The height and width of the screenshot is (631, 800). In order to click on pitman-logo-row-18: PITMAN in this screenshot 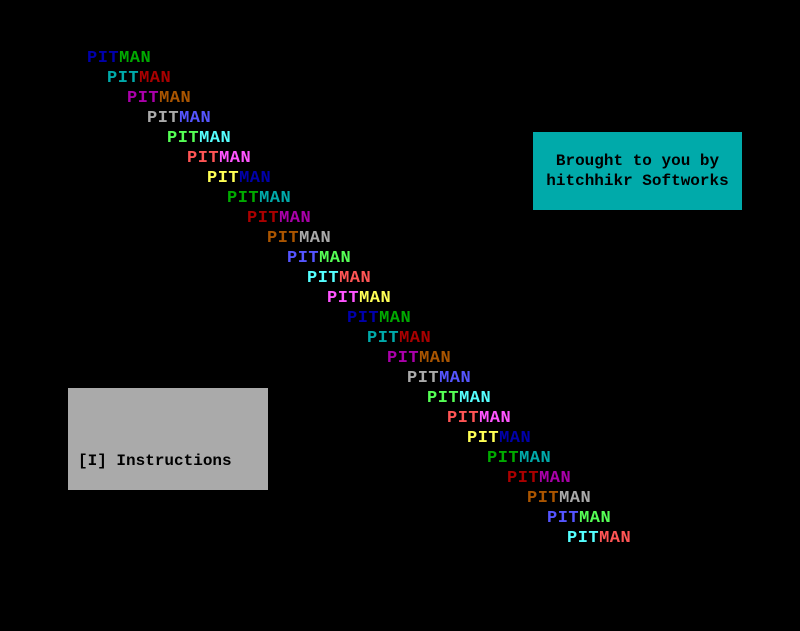, I will do `click(459, 398)`.